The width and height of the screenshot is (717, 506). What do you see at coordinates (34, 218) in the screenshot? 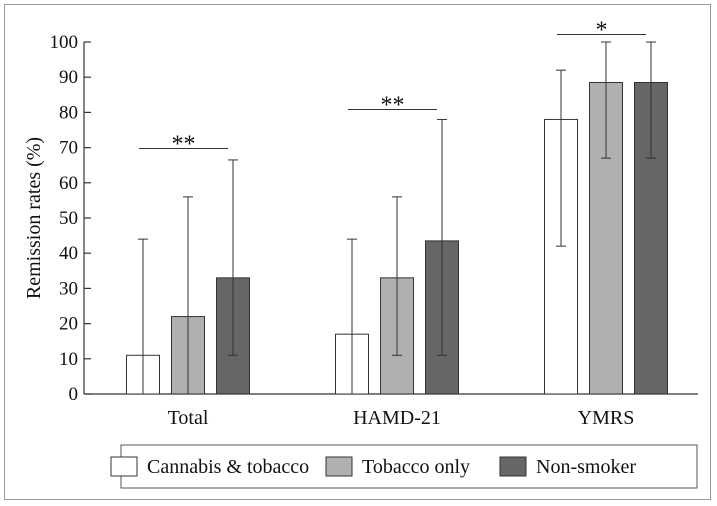
I see `y-axis-label: Remission rates (%)` at bounding box center [34, 218].